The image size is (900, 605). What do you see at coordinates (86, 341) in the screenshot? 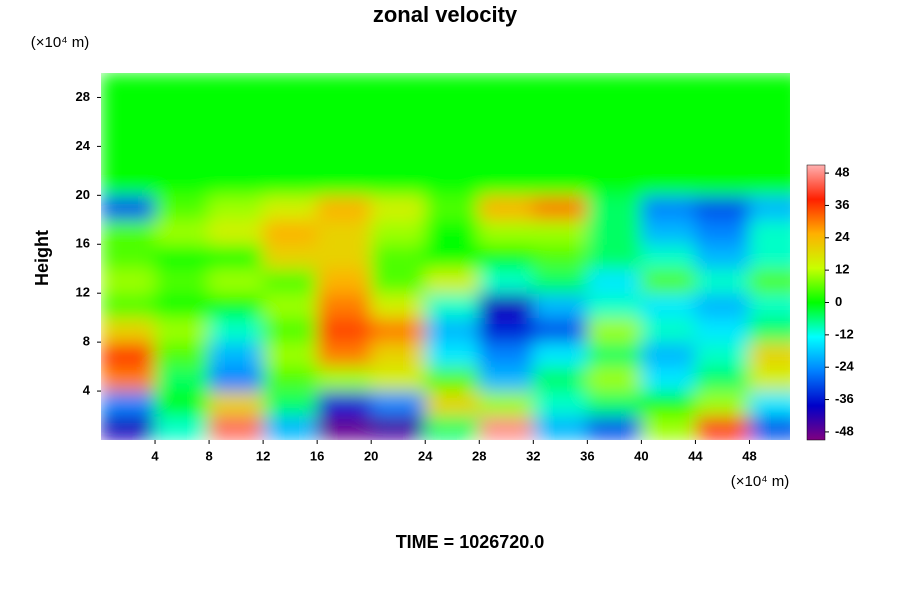
I see `y-tick-label: 8` at bounding box center [86, 341].